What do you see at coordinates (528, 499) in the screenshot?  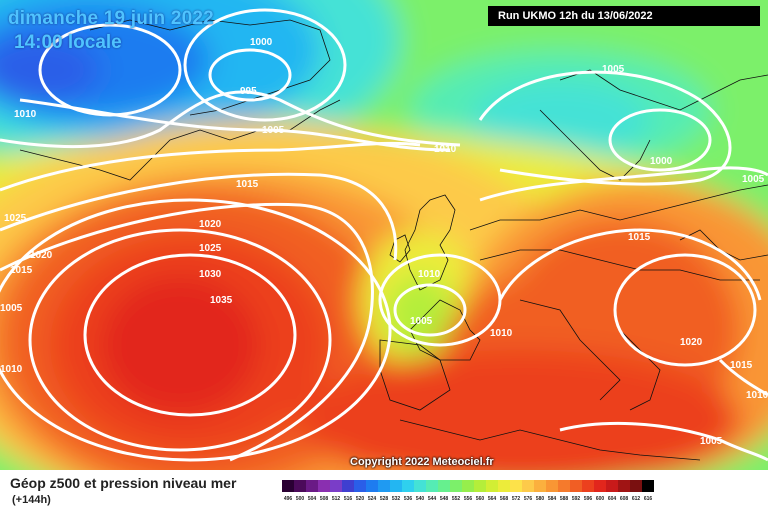 I see `scale-tick-label: 576` at bounding box center [528, 499].